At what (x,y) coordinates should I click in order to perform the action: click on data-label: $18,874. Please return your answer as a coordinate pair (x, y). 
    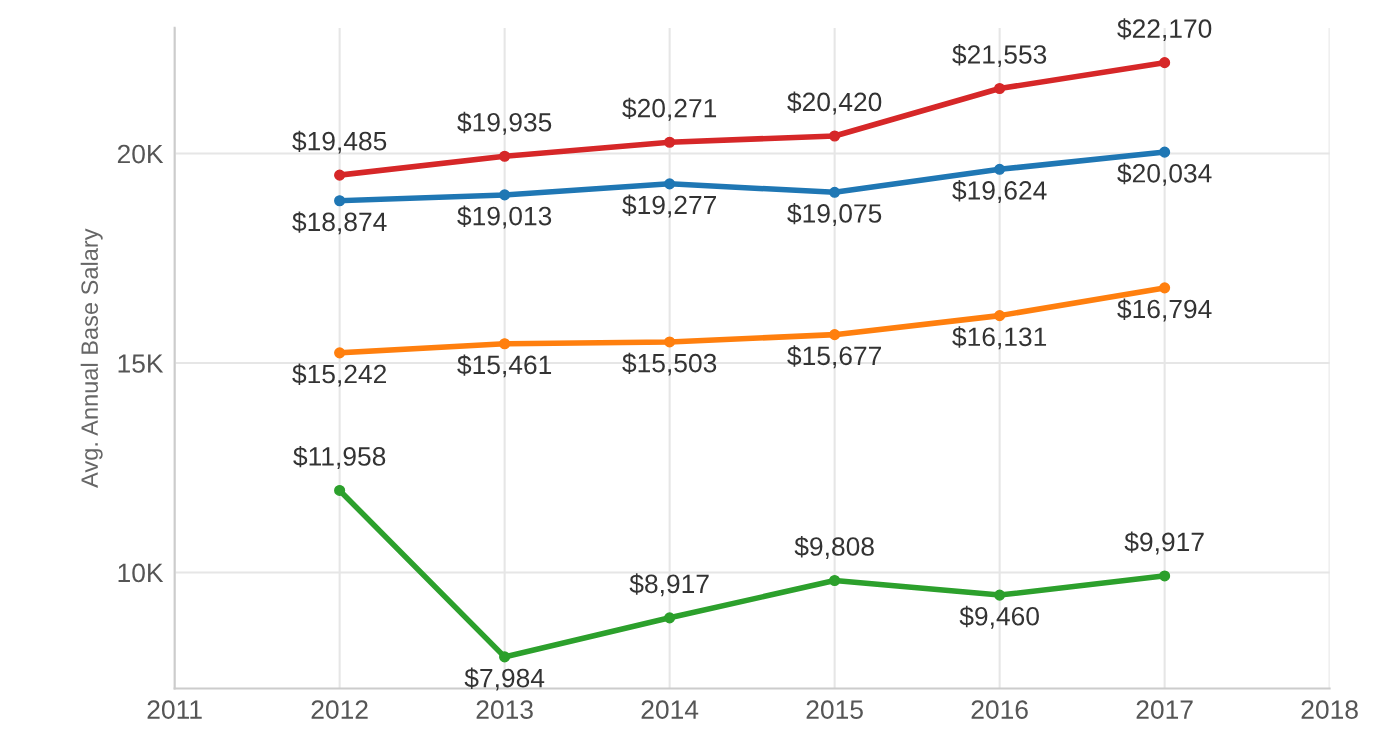
    Looking at the image, I should click on (339, 223).